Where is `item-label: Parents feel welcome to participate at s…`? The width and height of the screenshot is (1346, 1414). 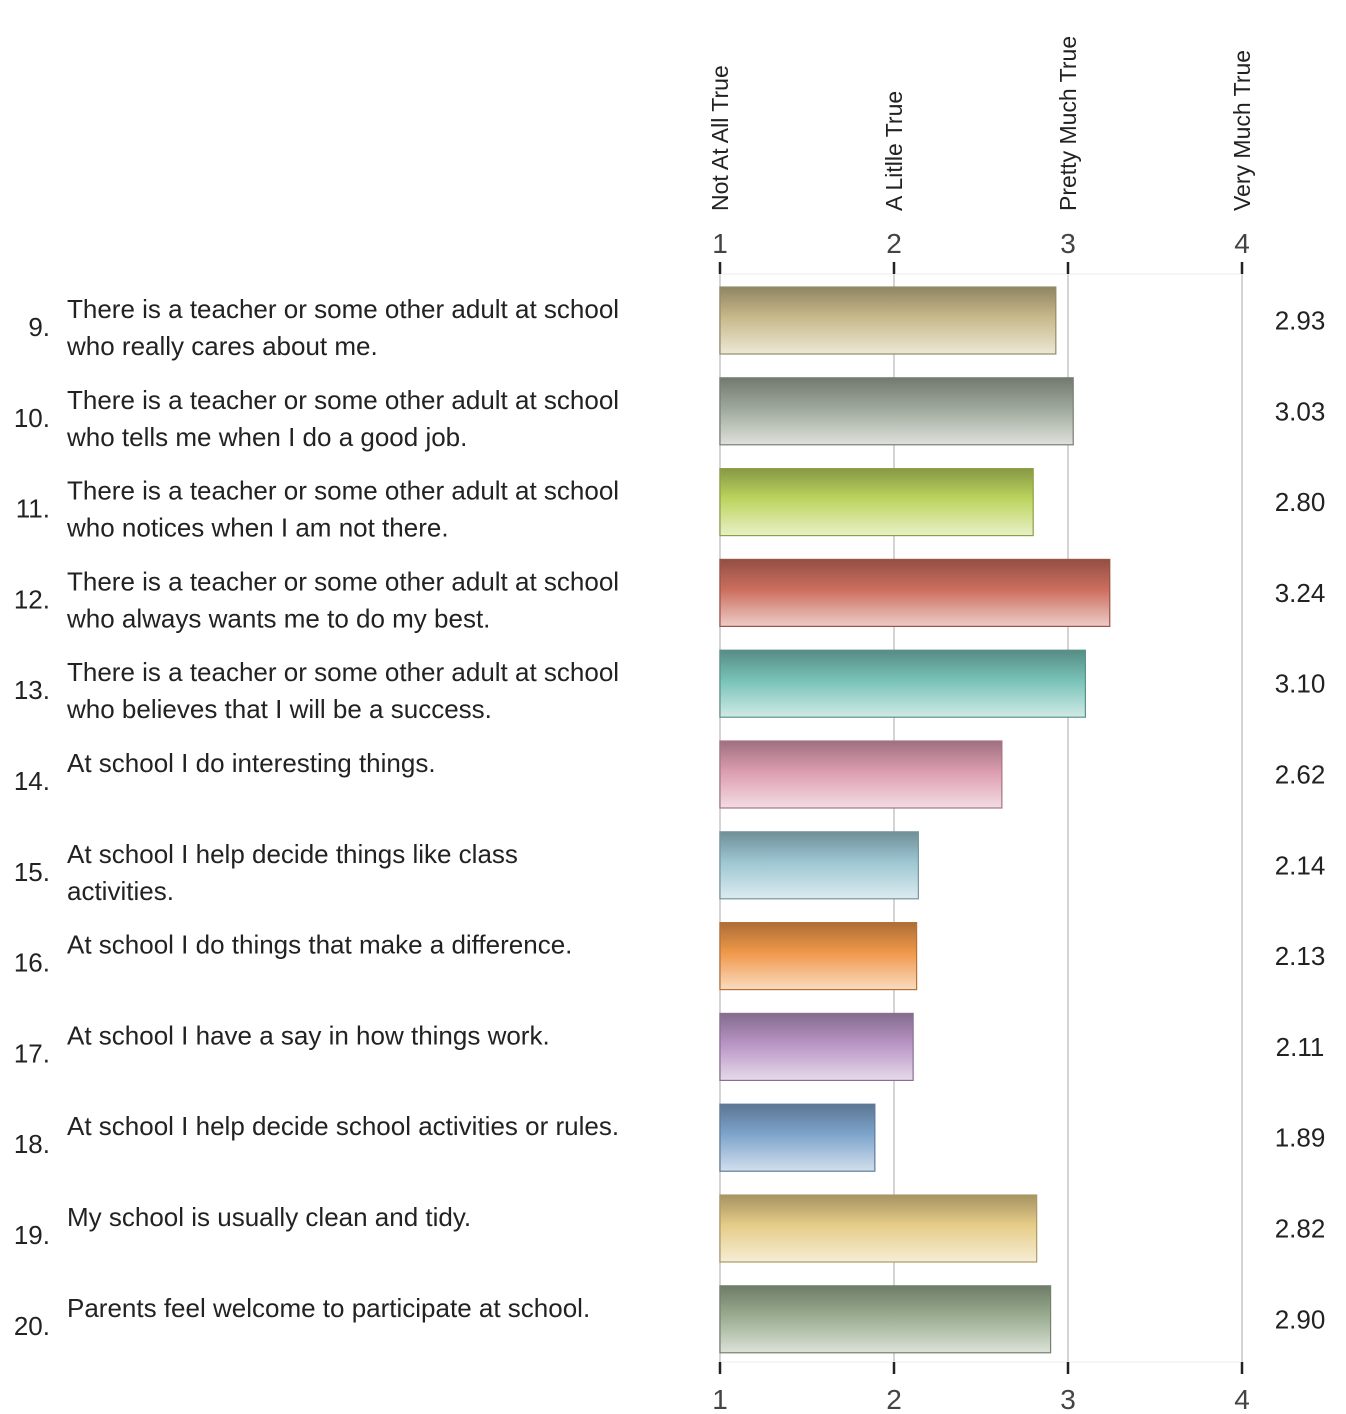
item-label: Parents feel welcome to participate at s… is located at coordinates (328, 1308).